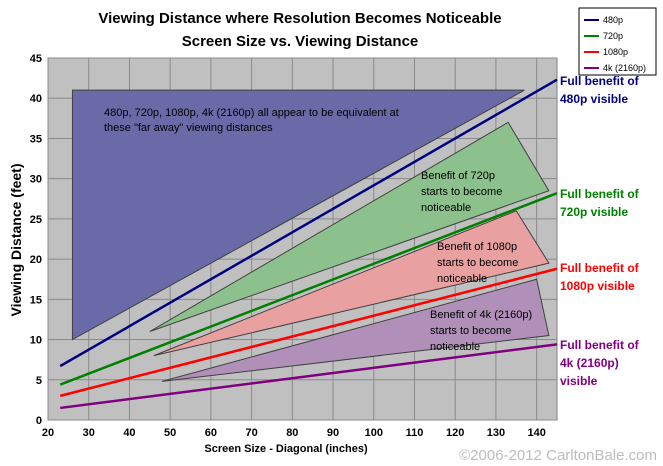 Image resolution: width=663 pixels, height=466 pixels. Describe the element at coordinates (286, 449) in the screenshot. I see `x-axis-label: Screen Size - Diagonal (inches)` at that location.